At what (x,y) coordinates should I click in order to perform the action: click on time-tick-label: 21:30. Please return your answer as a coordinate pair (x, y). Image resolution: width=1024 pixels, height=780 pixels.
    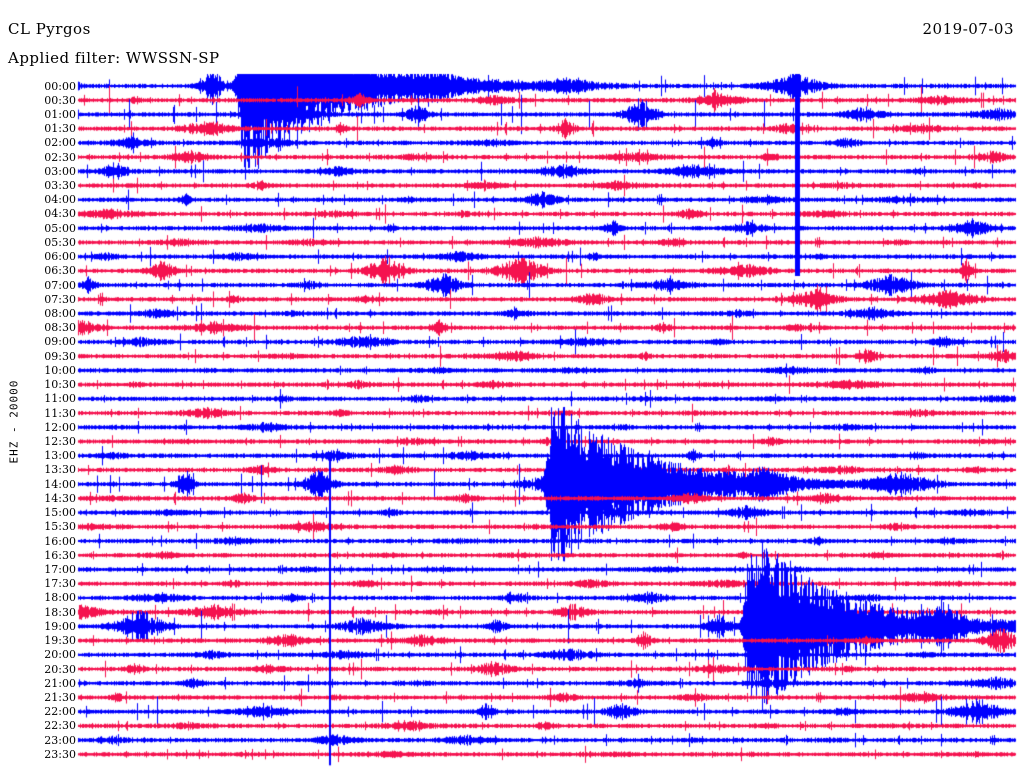
    Looking at the image, I should click on (60, 697).